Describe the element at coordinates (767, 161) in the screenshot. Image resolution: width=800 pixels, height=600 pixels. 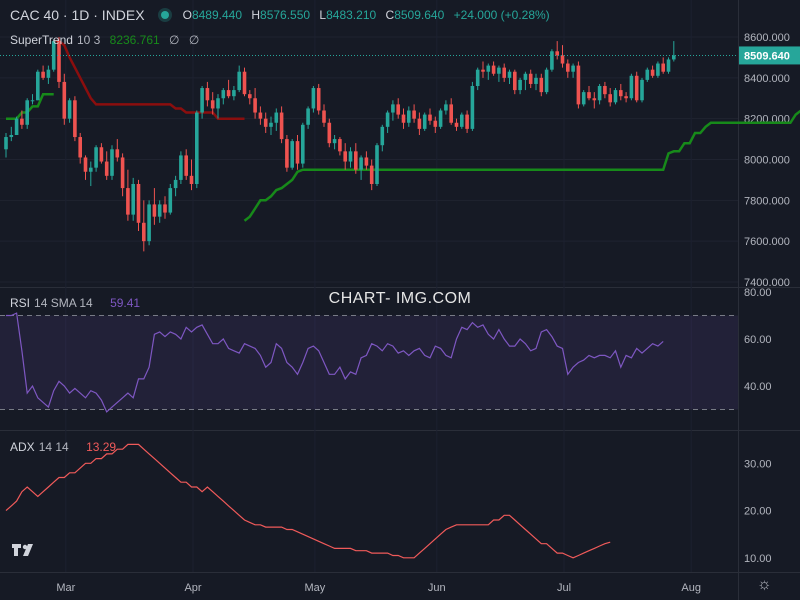
I see `price-tick-label: 8000.000` at that location.